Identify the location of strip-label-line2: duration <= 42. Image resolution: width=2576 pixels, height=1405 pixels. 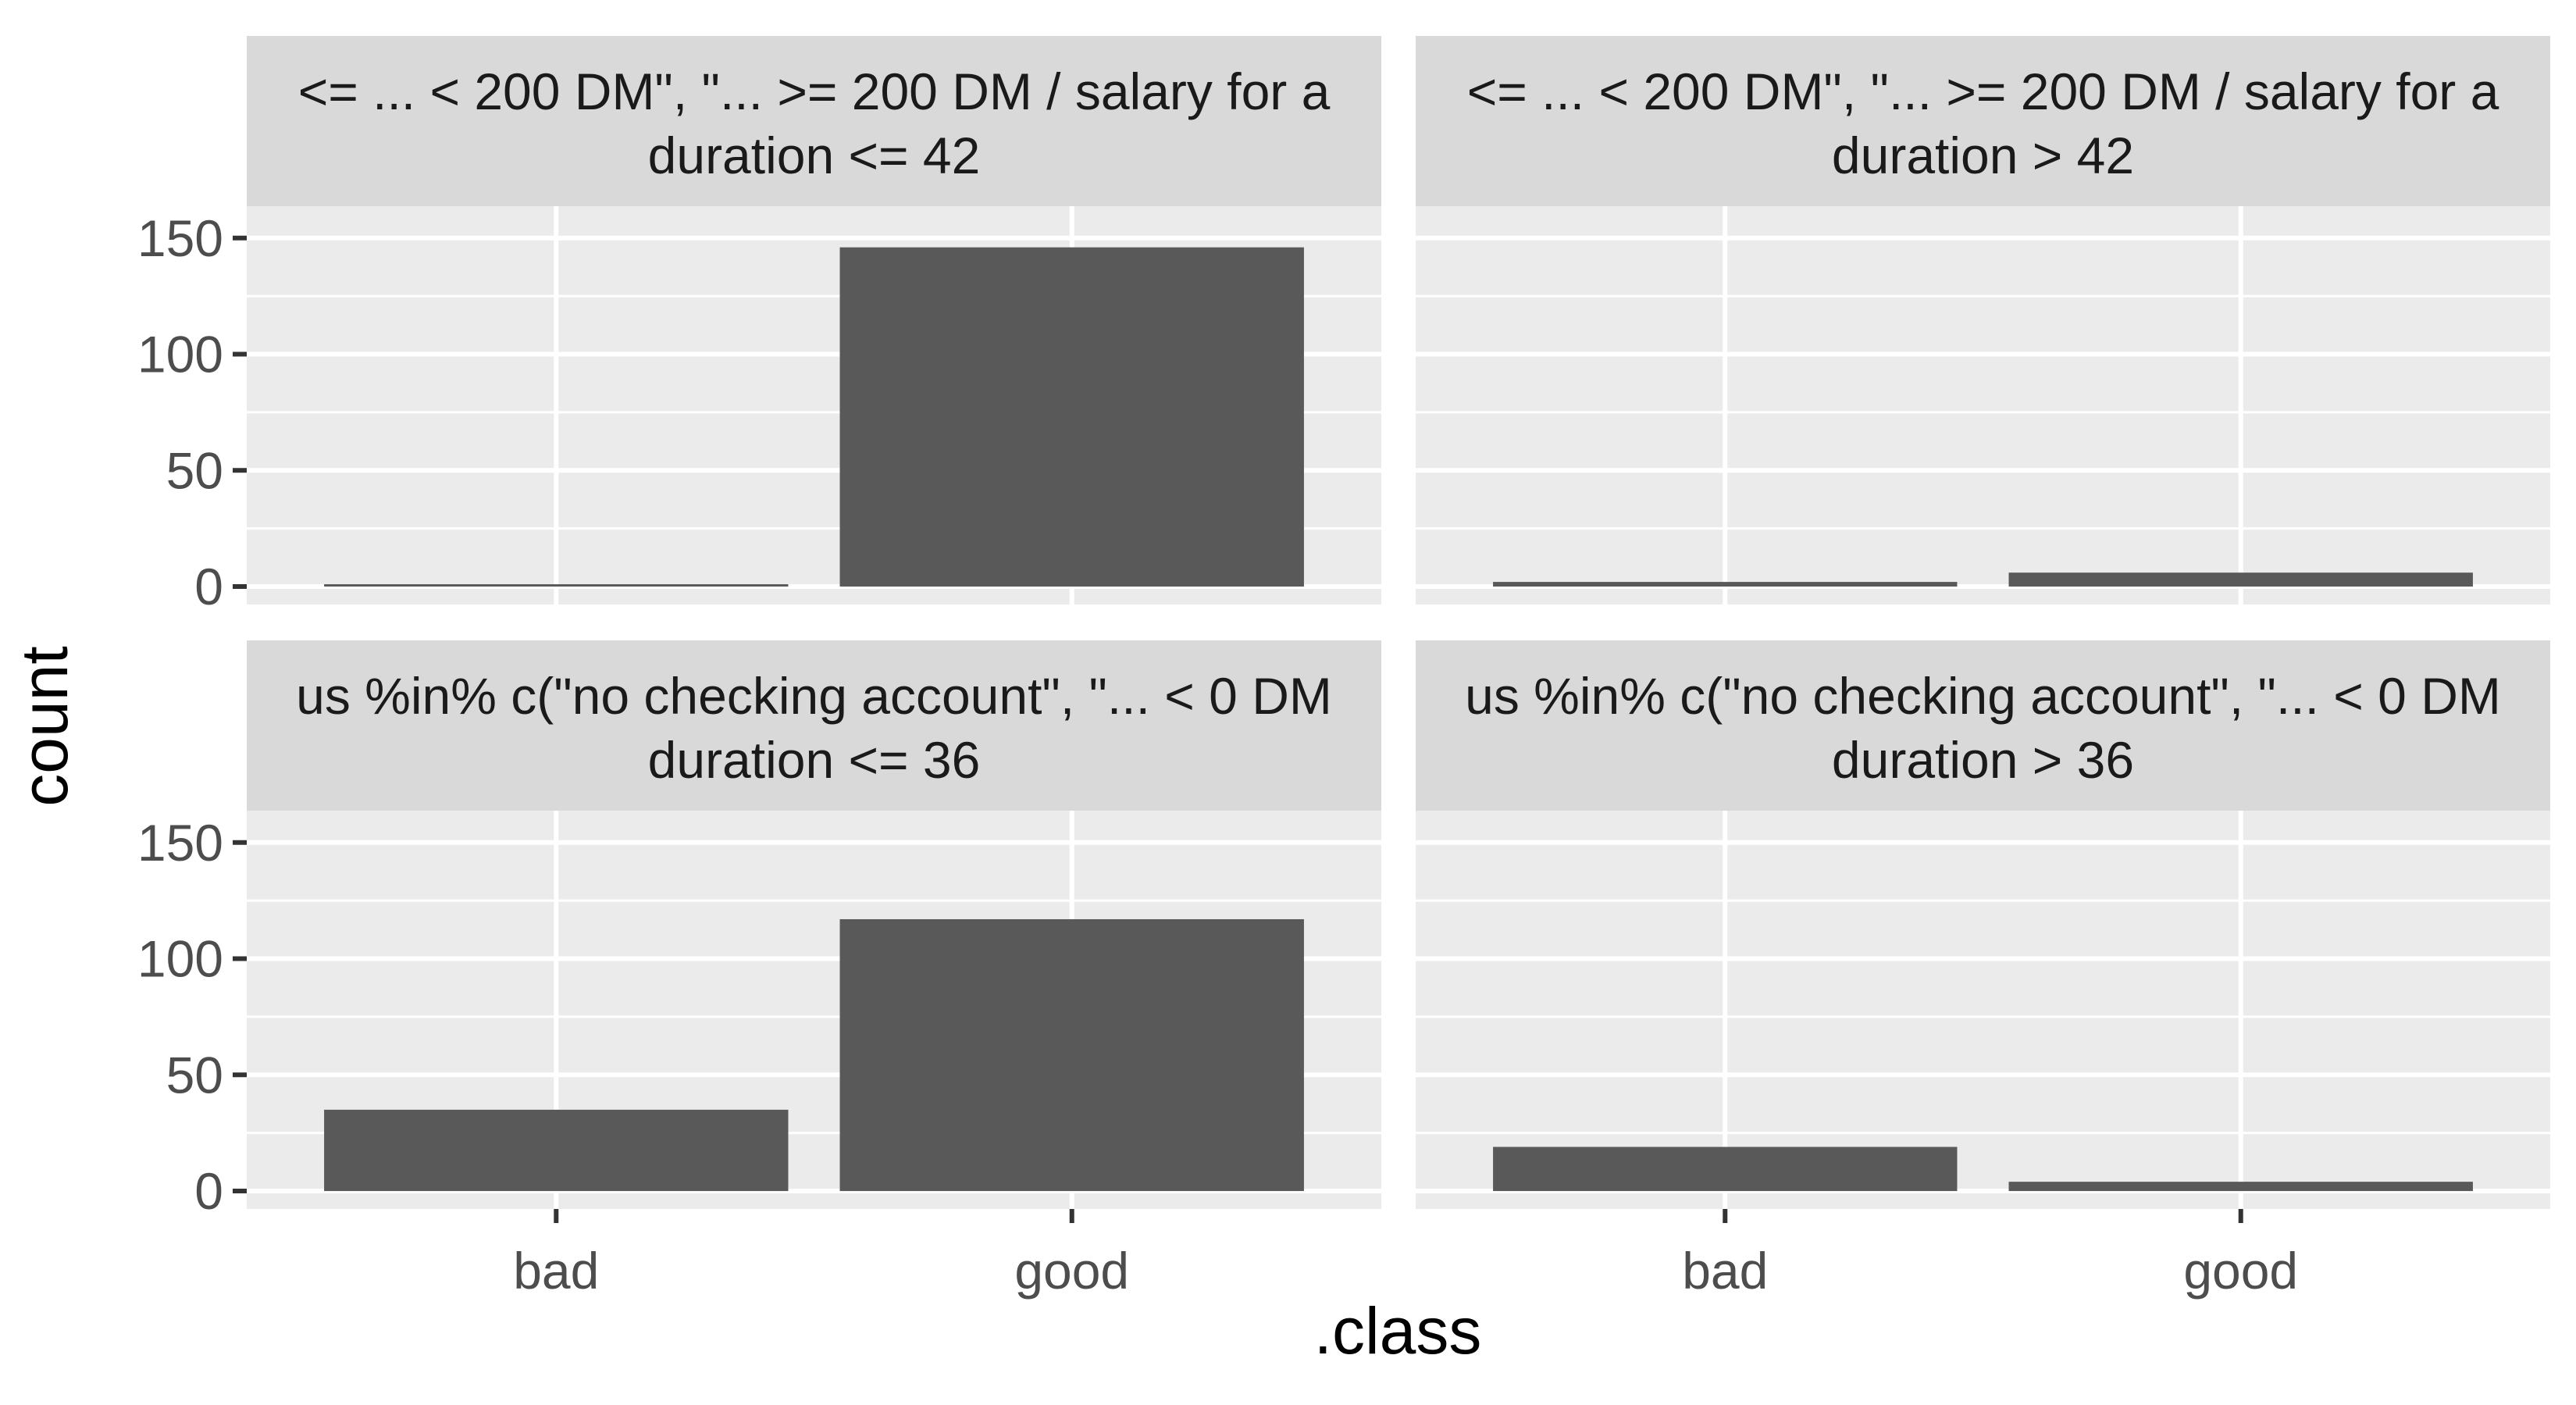
(814, 155).